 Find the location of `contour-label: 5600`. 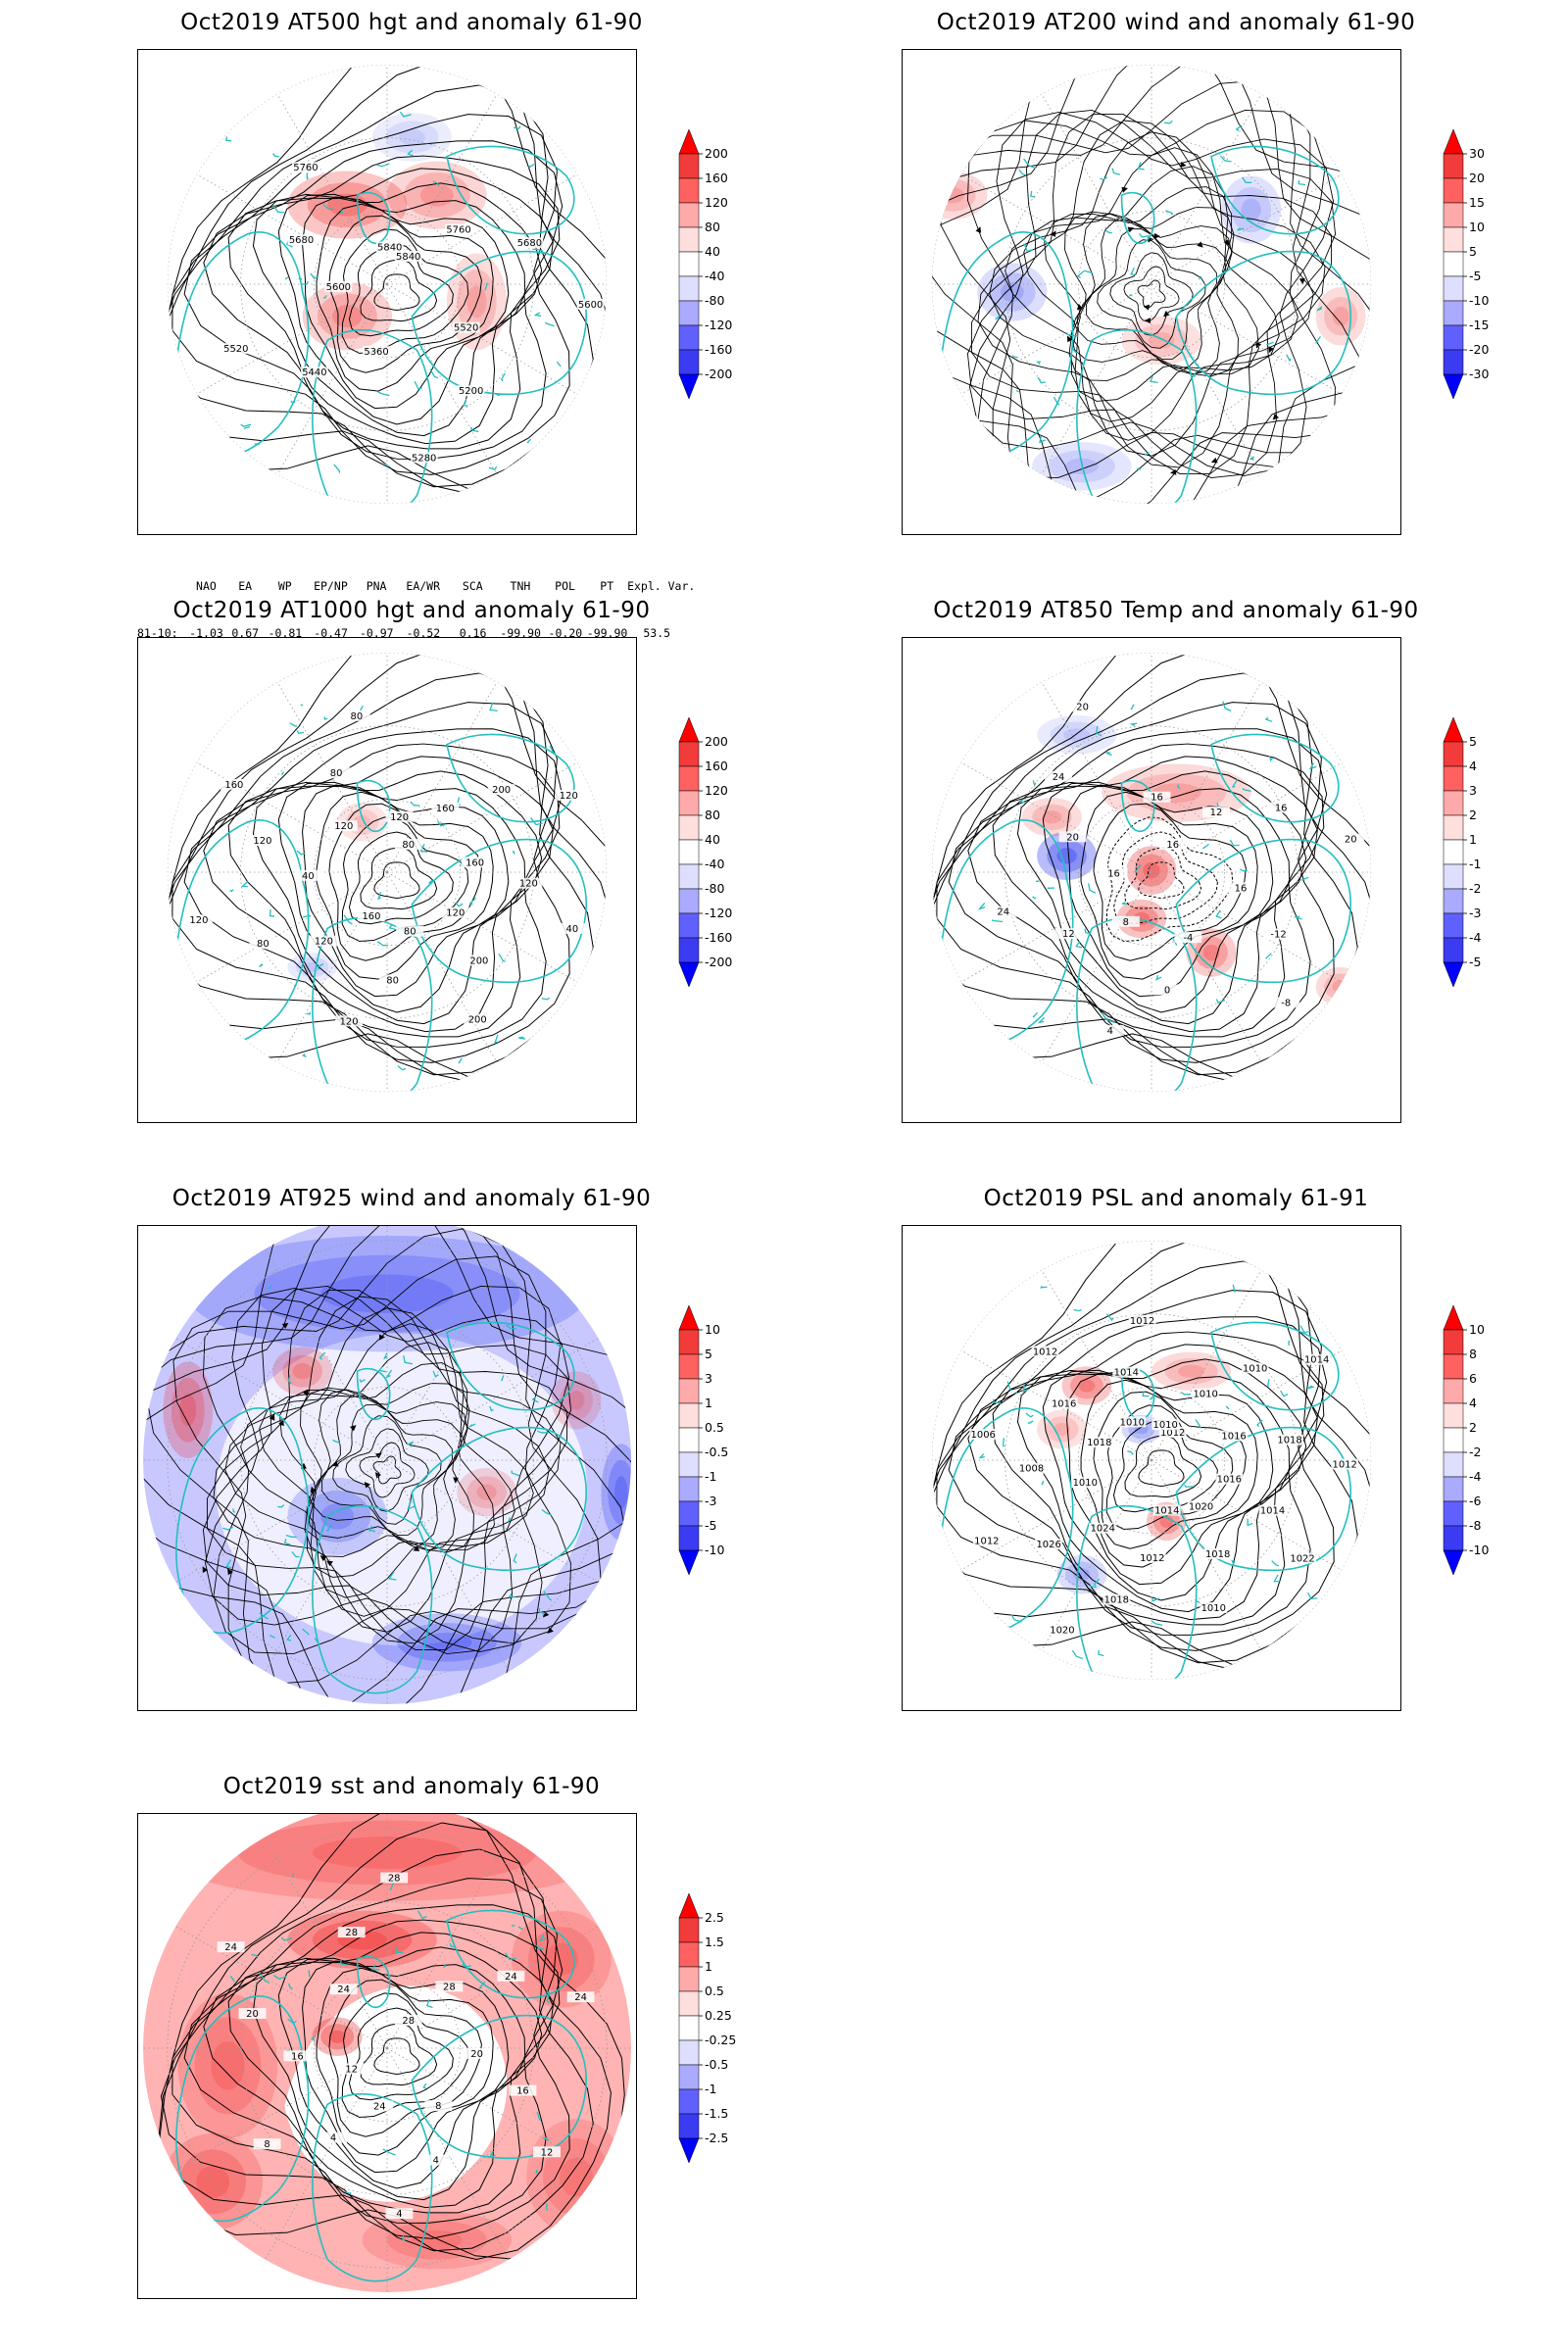

contour-label: 5600 is located at coordinates (338, 287).